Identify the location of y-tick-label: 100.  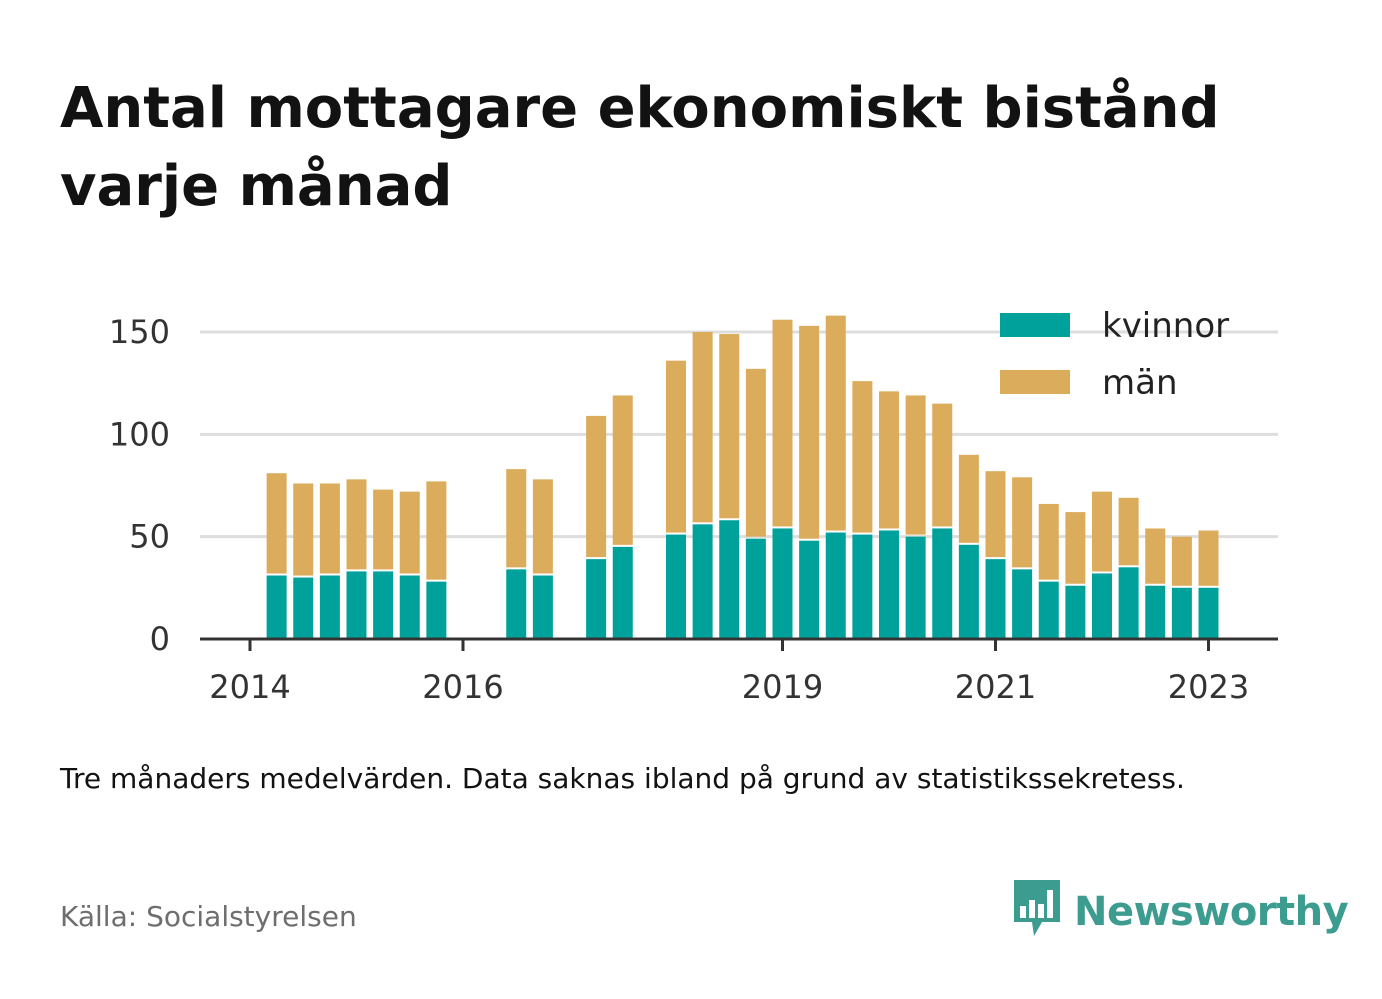
(139, 434).